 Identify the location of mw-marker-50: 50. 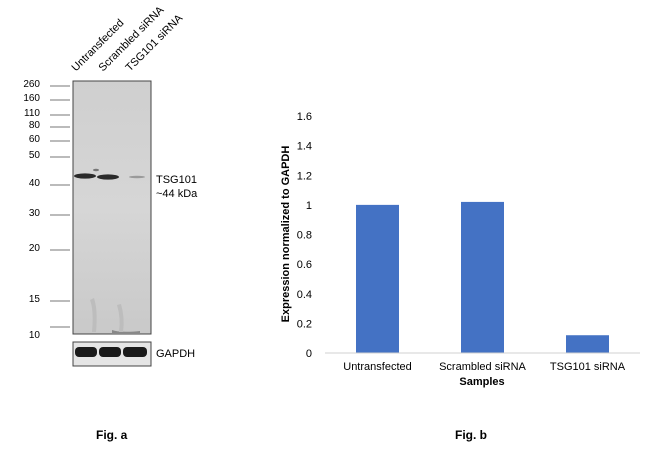
(34, 155).